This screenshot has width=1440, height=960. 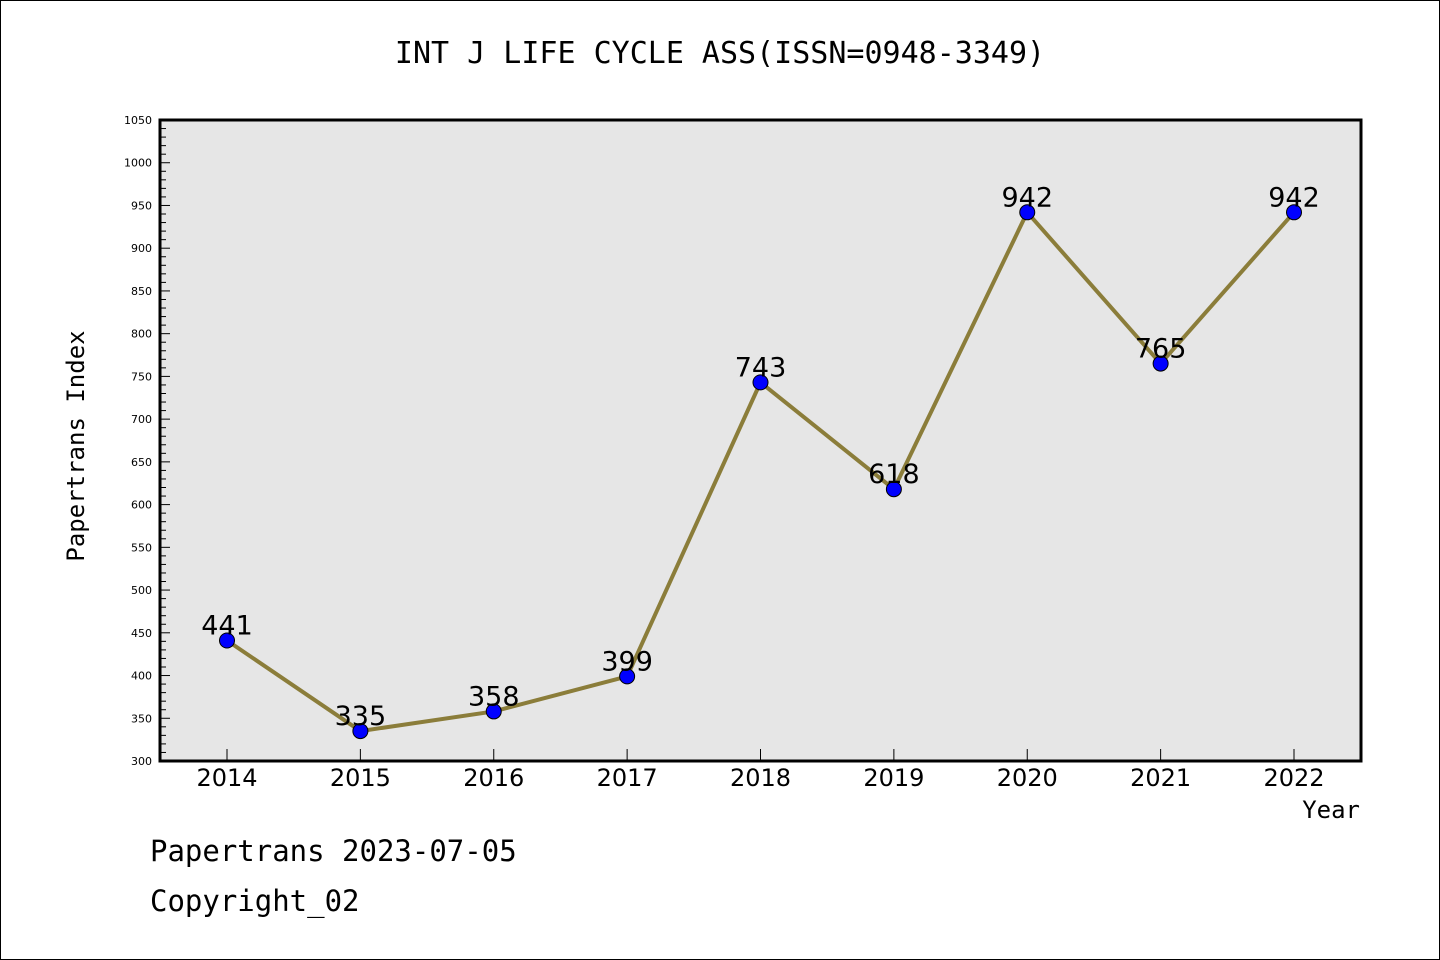 I want to click on data-label: 765, so click(x=1161, y=349).